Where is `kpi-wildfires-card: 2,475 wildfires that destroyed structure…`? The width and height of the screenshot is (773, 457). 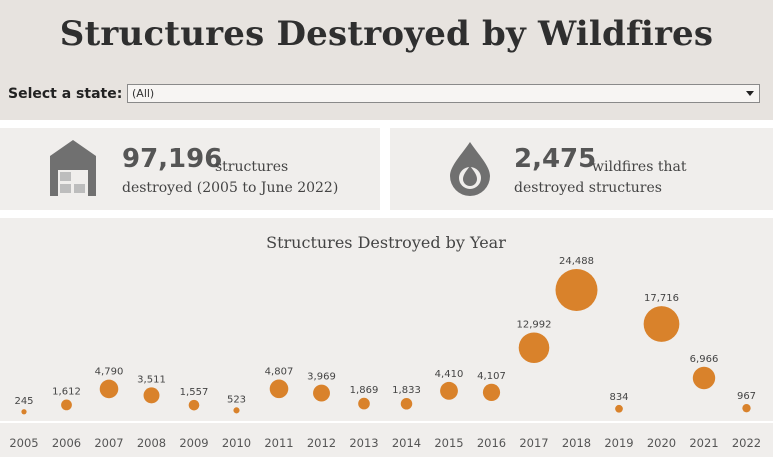
kpi-wildfires-card: 2,475 wildfires that destroyed structure… is located at coordinates (581, 169).